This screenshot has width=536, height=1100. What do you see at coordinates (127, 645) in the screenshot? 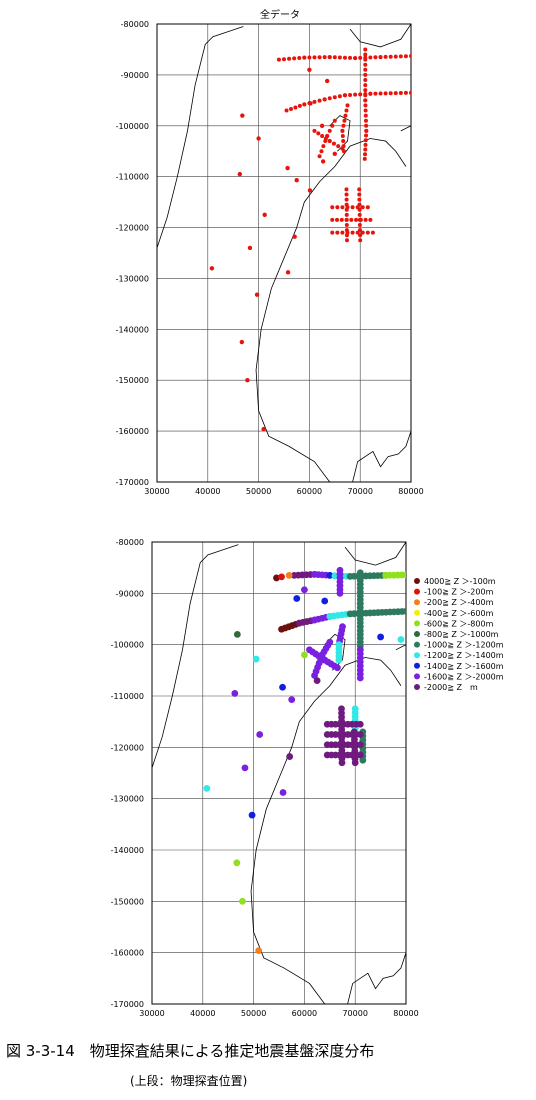
I see `y-tick-label: -100000` at bounding box center [127, 645].